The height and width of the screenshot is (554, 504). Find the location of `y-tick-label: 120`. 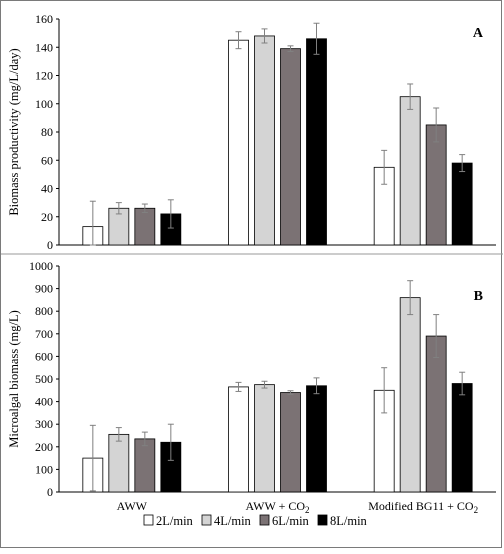

y-tick-label: 120 is located at coordinates (44, 76).